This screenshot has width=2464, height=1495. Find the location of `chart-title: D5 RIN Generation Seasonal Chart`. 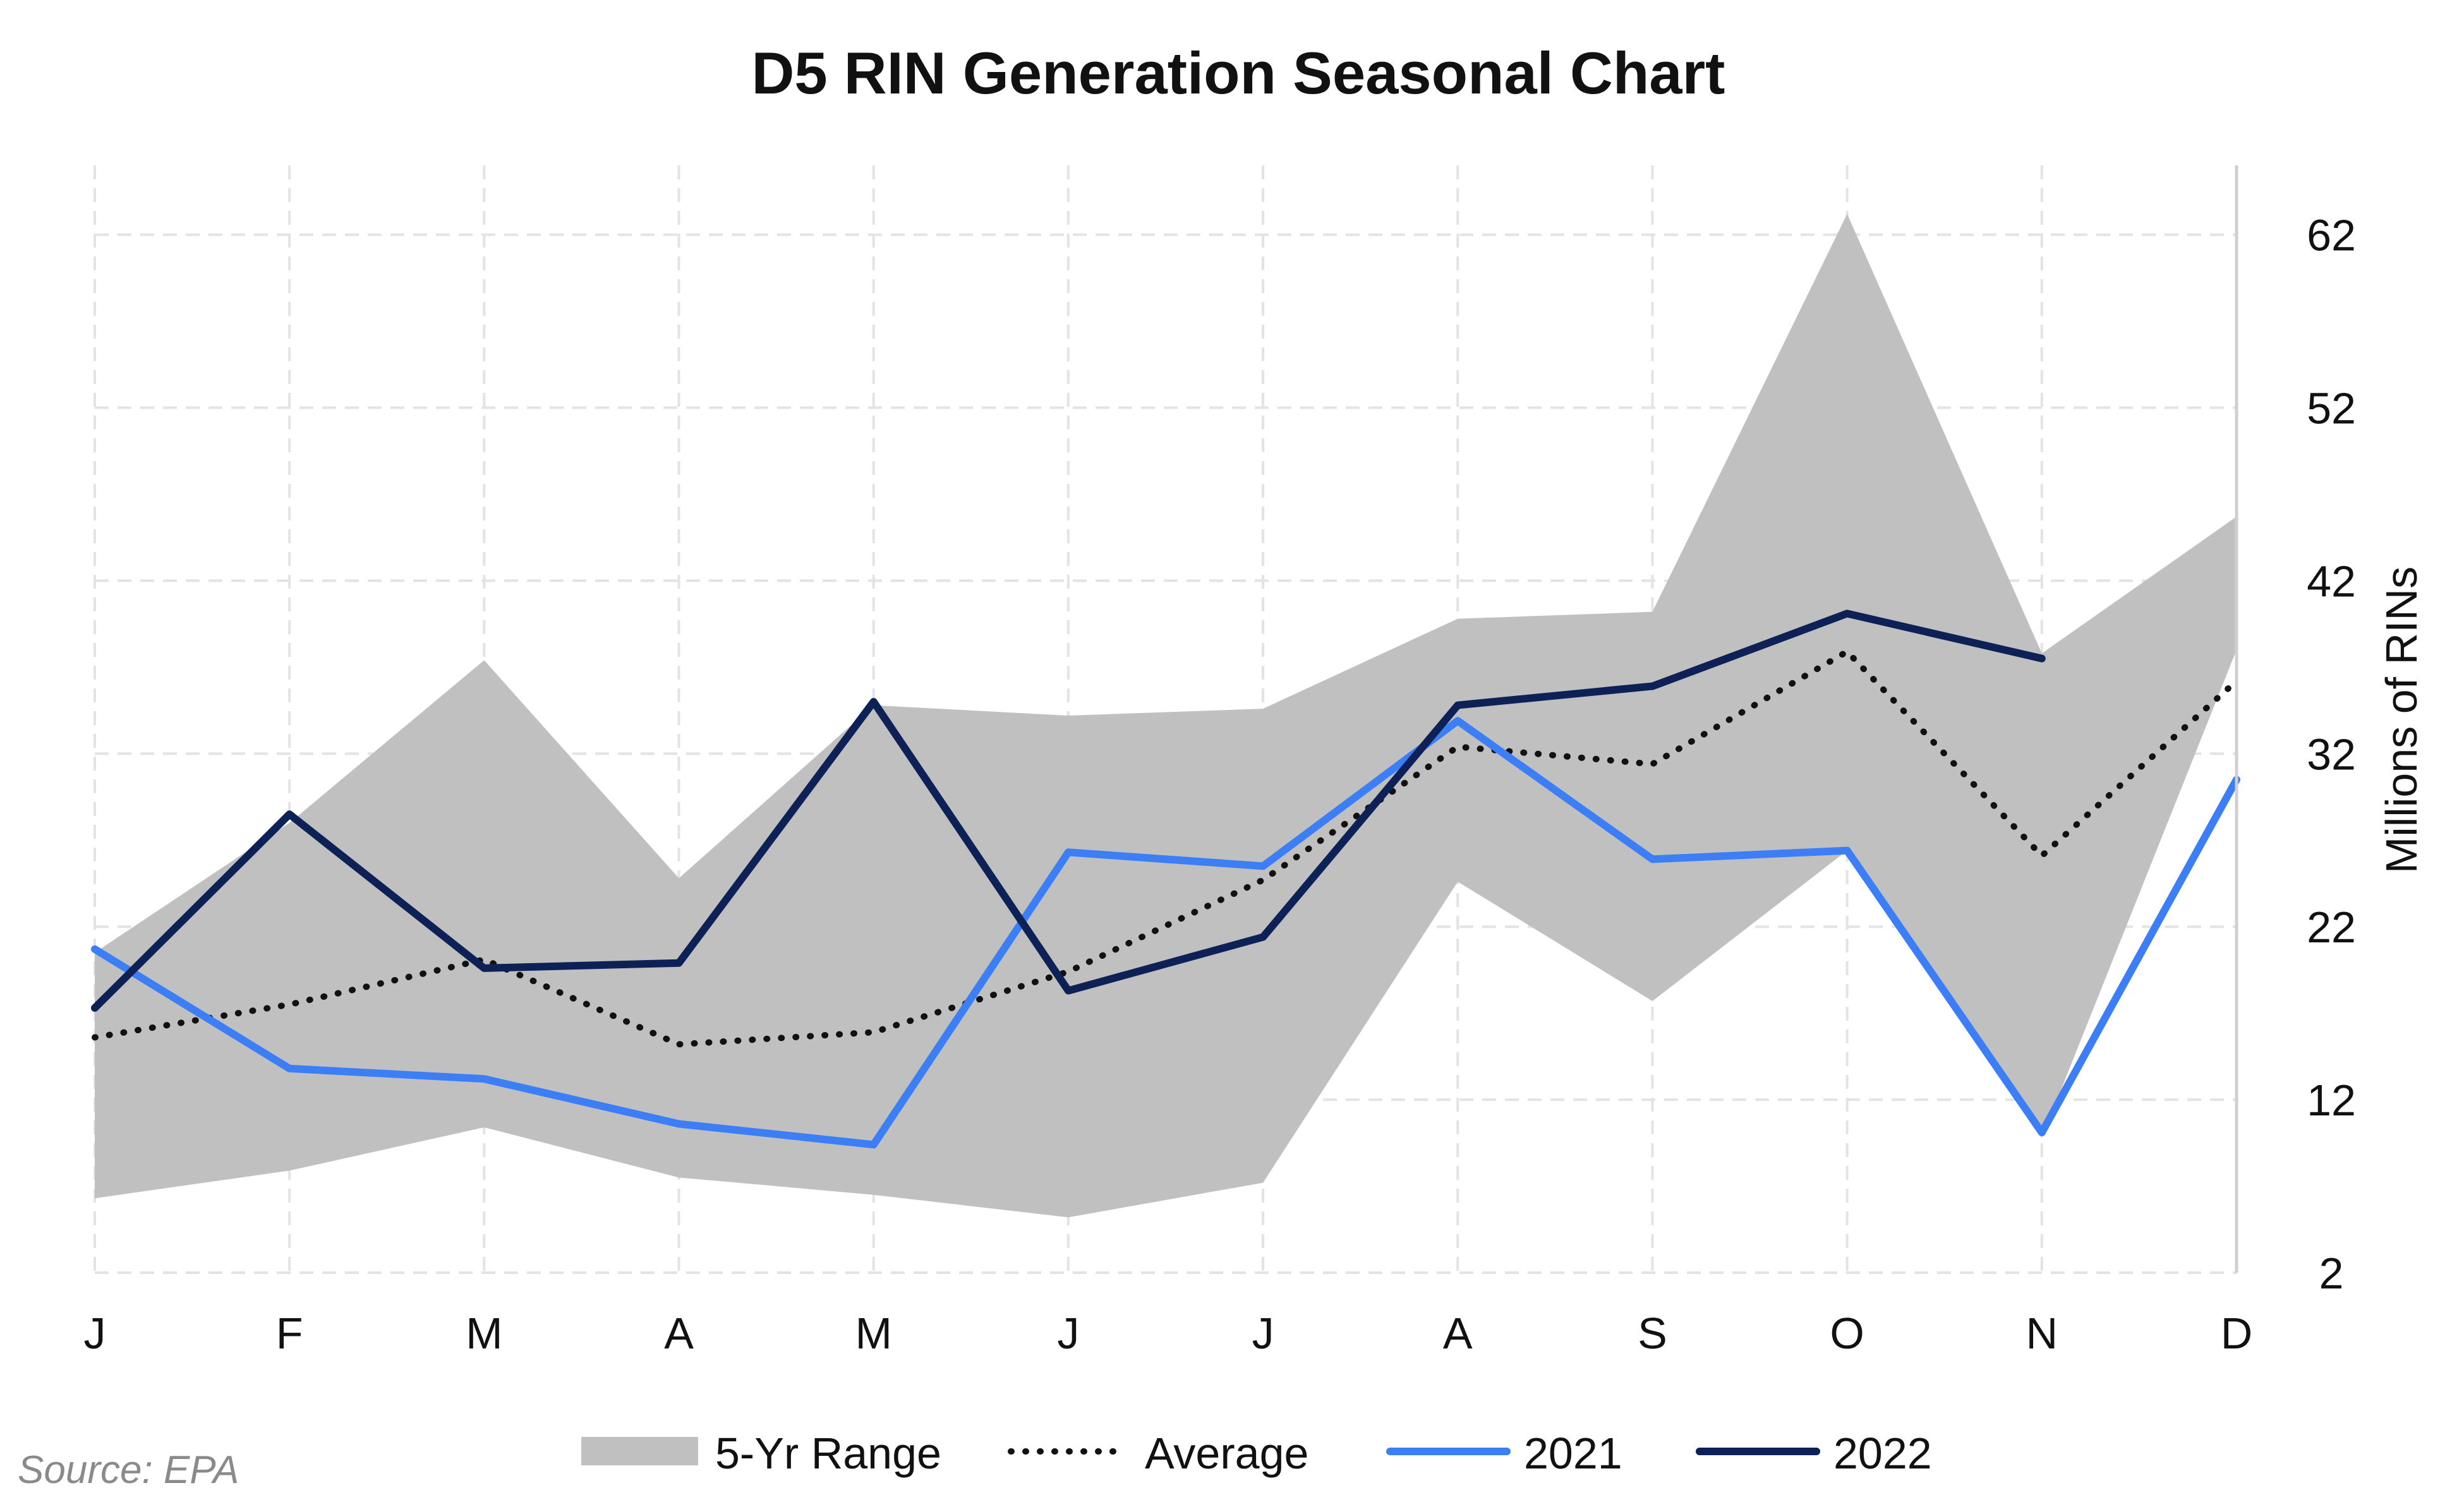

chart-title: D5 RIN Generation Seasonal Chart is located at coordinates (1239, 73).